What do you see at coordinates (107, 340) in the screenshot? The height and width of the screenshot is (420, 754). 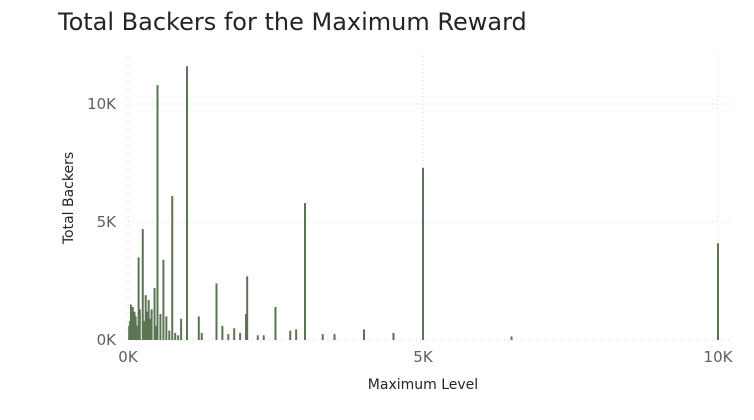 I see `y-tick-label: 0K` at bounding box center [107, 340].